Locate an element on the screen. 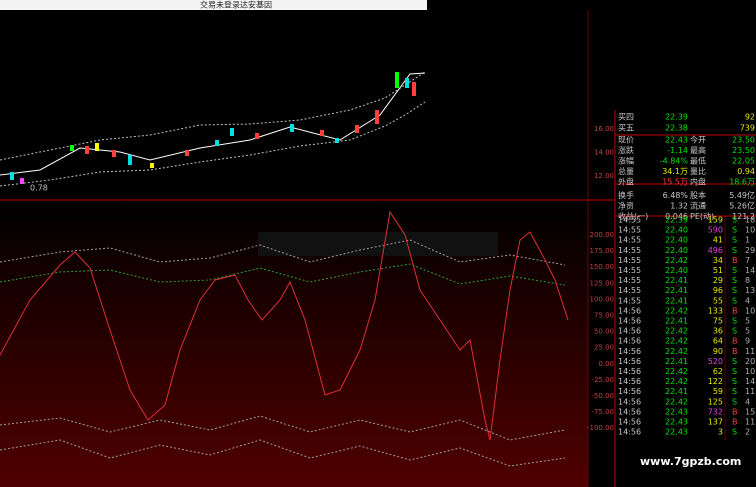 This screenshot has height=487, width=756. trade-volume: 36 is located at coordinates (718, 331).